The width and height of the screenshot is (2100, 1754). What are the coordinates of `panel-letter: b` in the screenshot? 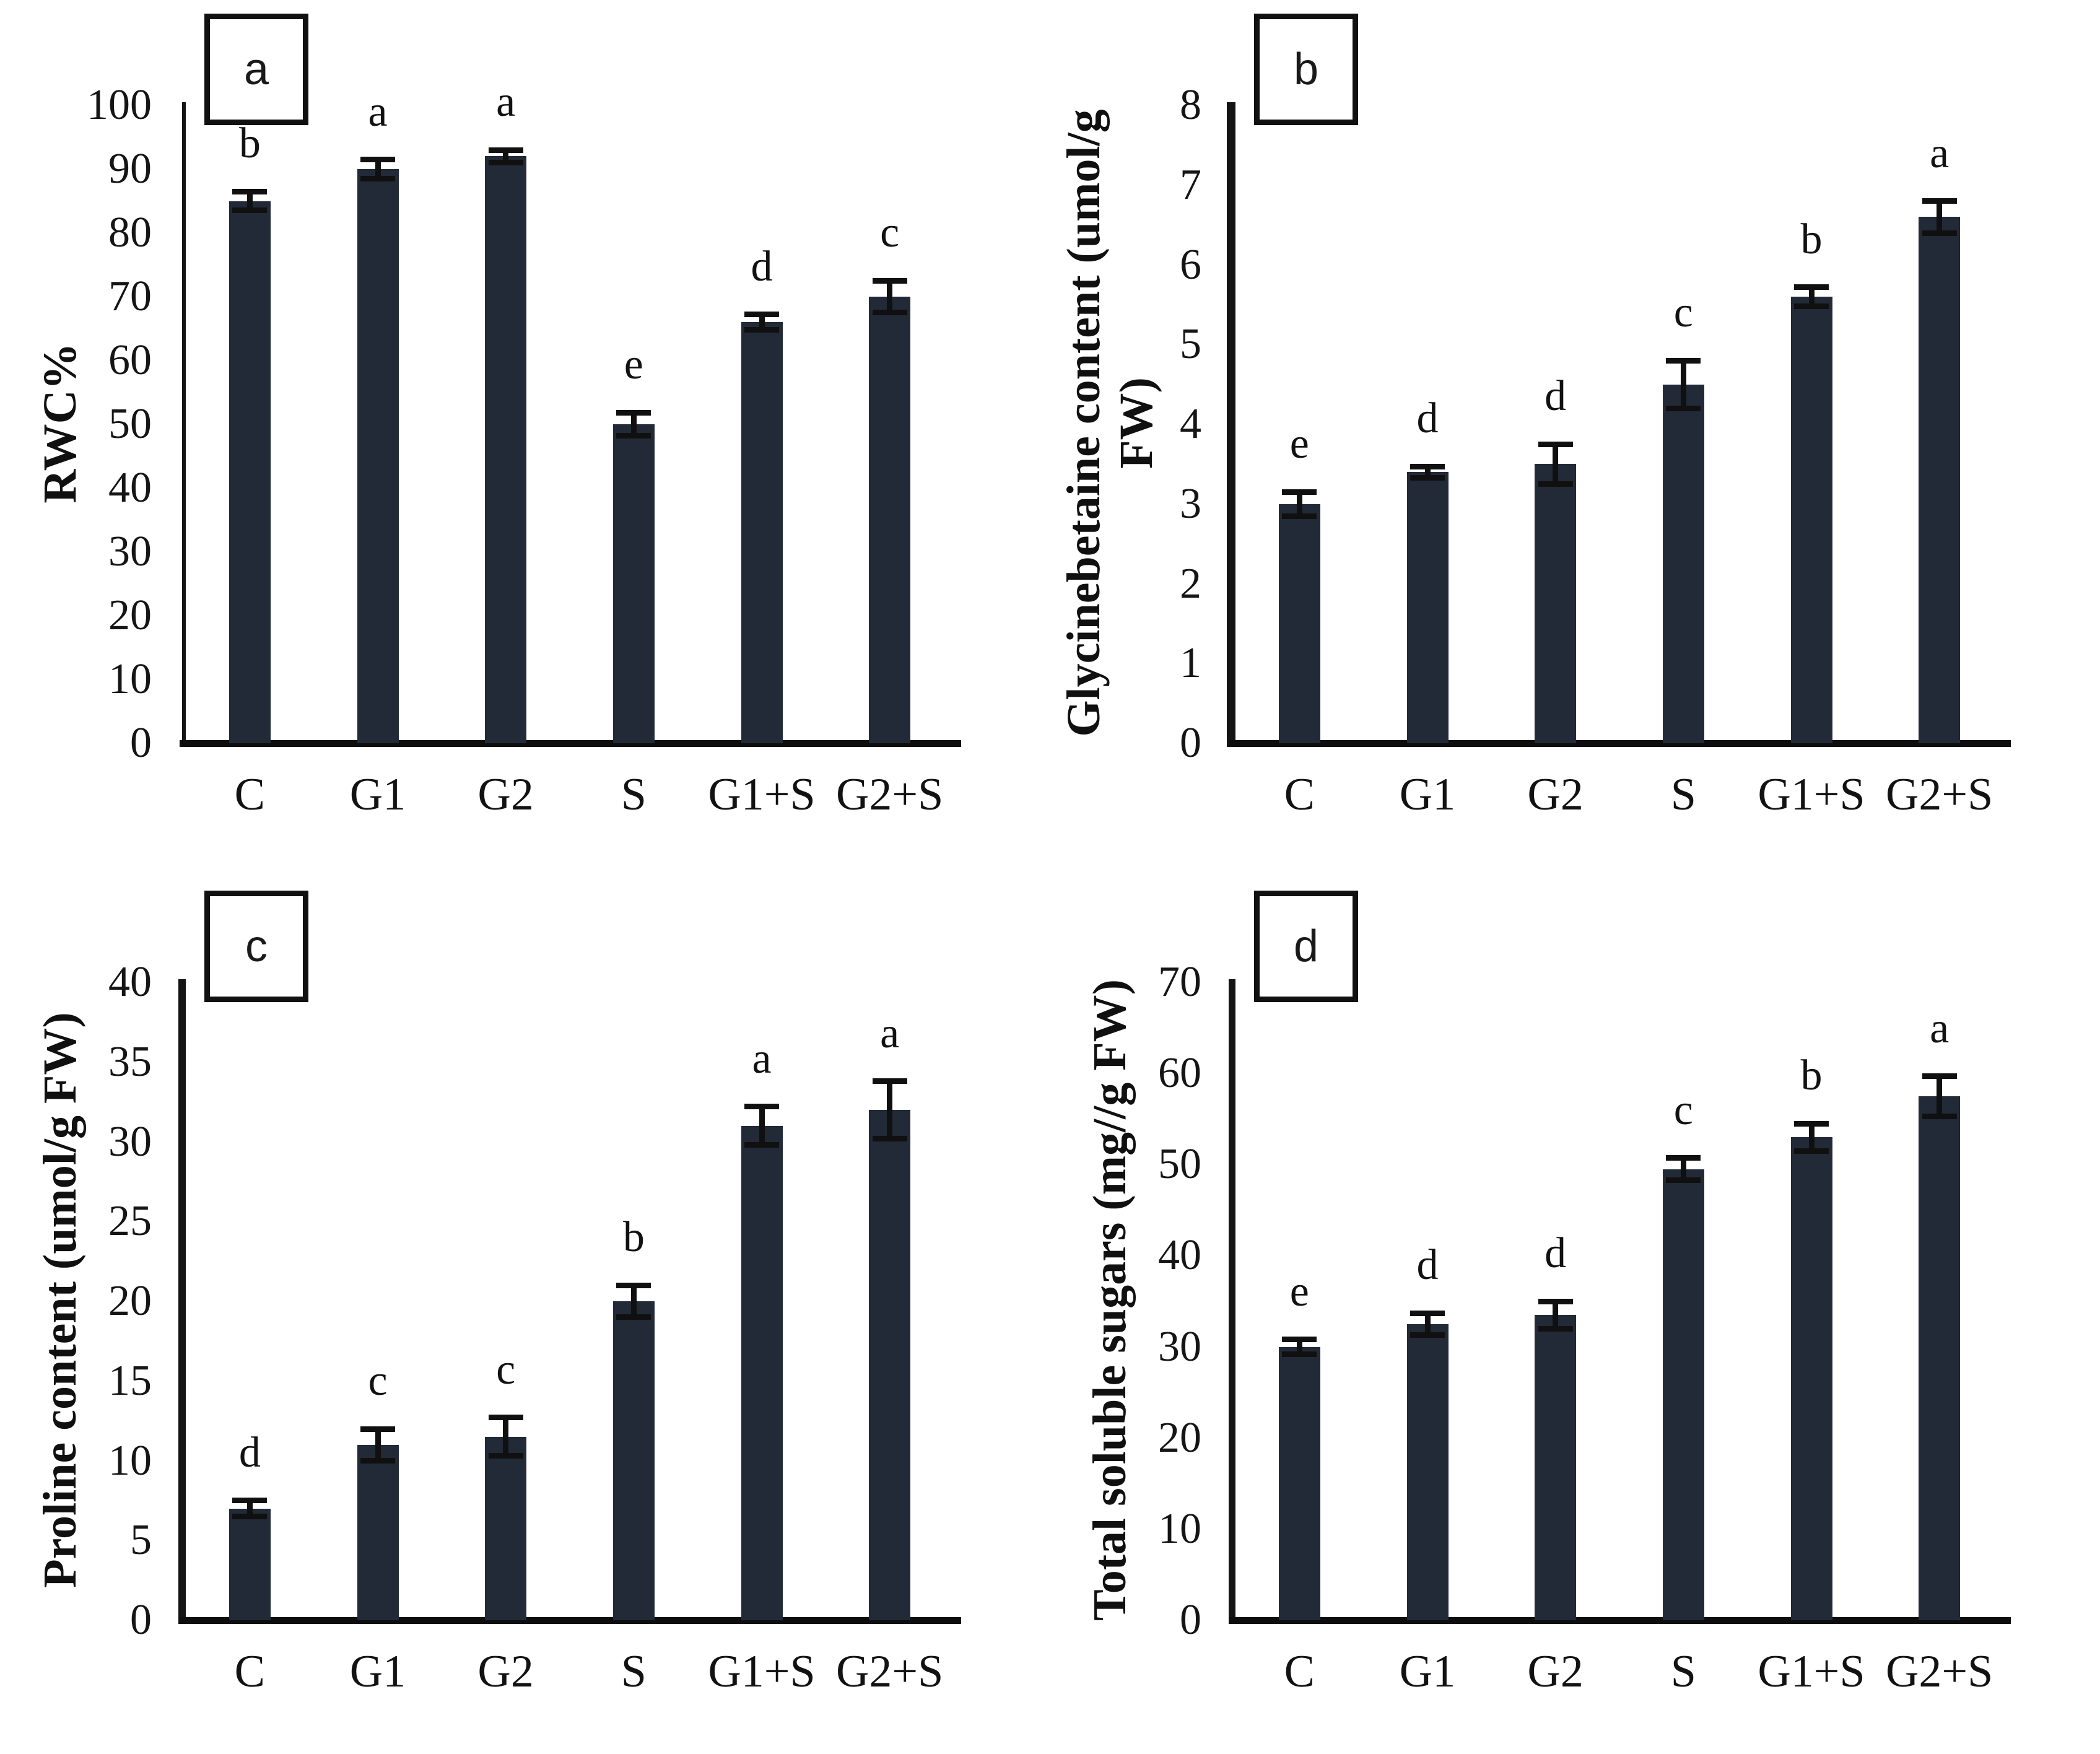 It's located at (1306, 69).